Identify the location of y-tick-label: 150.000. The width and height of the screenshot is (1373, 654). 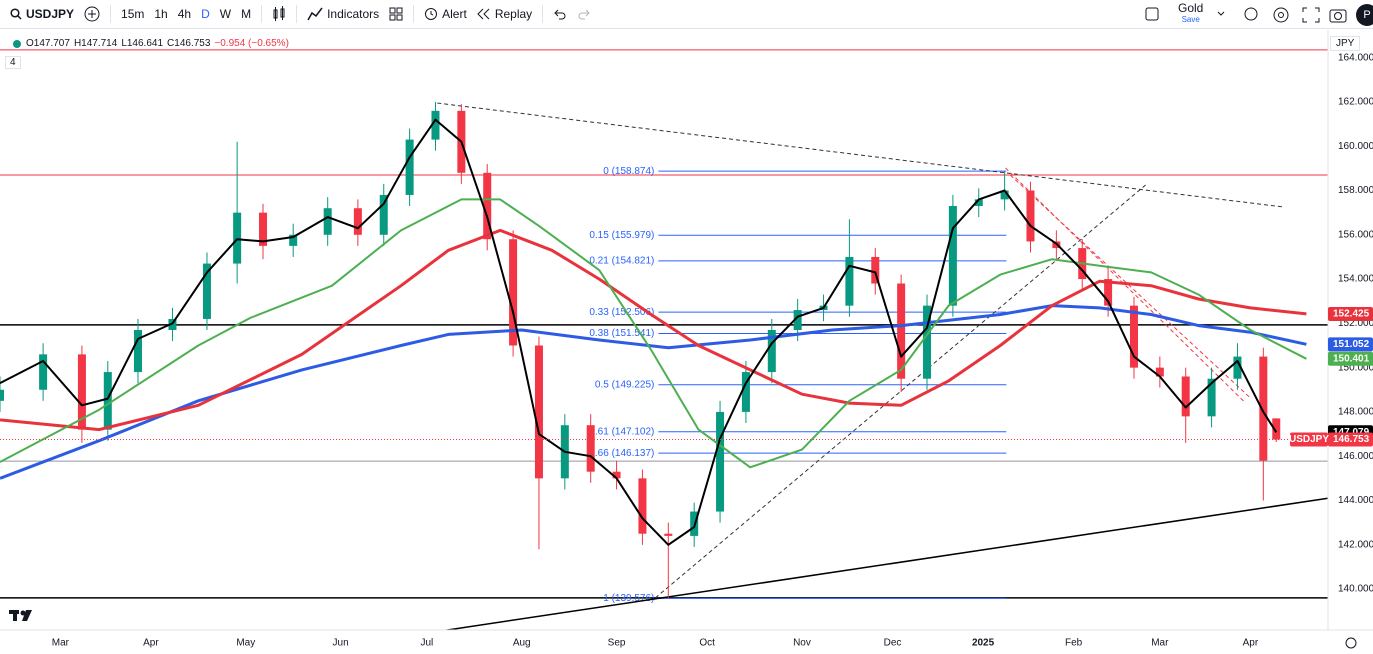
(1355, 367).